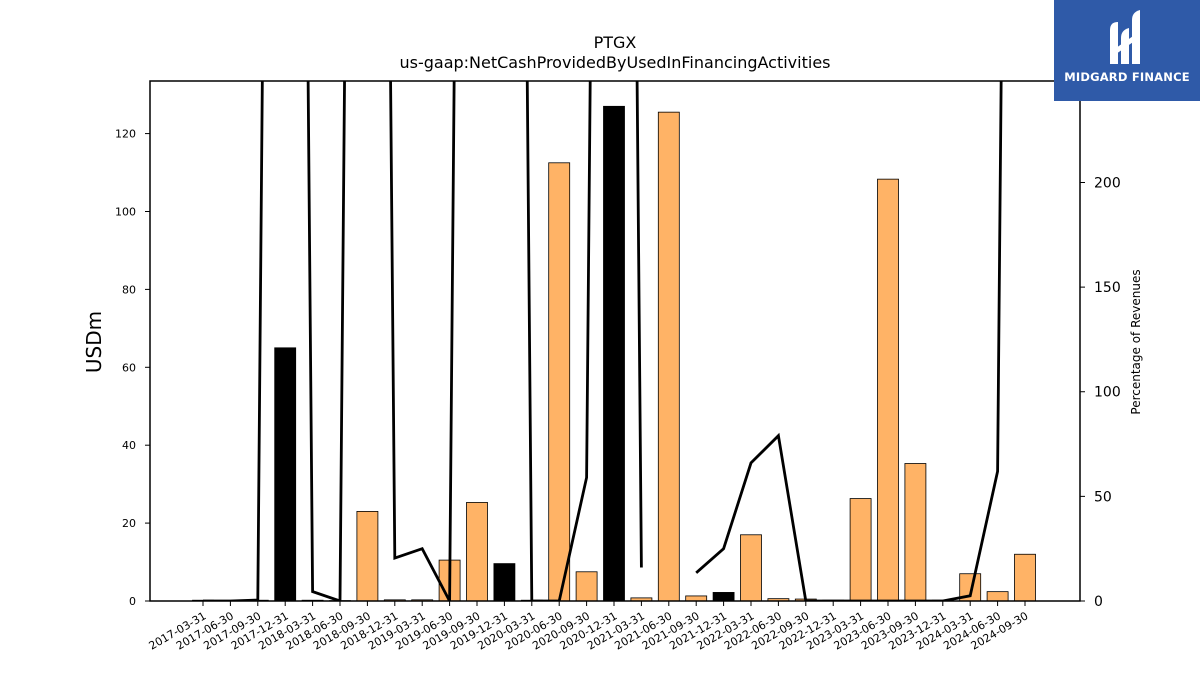  What do you see at coordinates (94, 342) in the screenshot?
I see `y-axis-label: USDm` at bounding box center [94, 342].